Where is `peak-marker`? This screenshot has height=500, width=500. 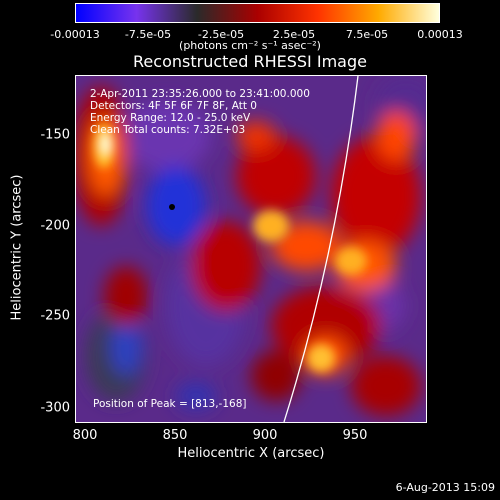 peak-marker is located at coordinates (172, 207).